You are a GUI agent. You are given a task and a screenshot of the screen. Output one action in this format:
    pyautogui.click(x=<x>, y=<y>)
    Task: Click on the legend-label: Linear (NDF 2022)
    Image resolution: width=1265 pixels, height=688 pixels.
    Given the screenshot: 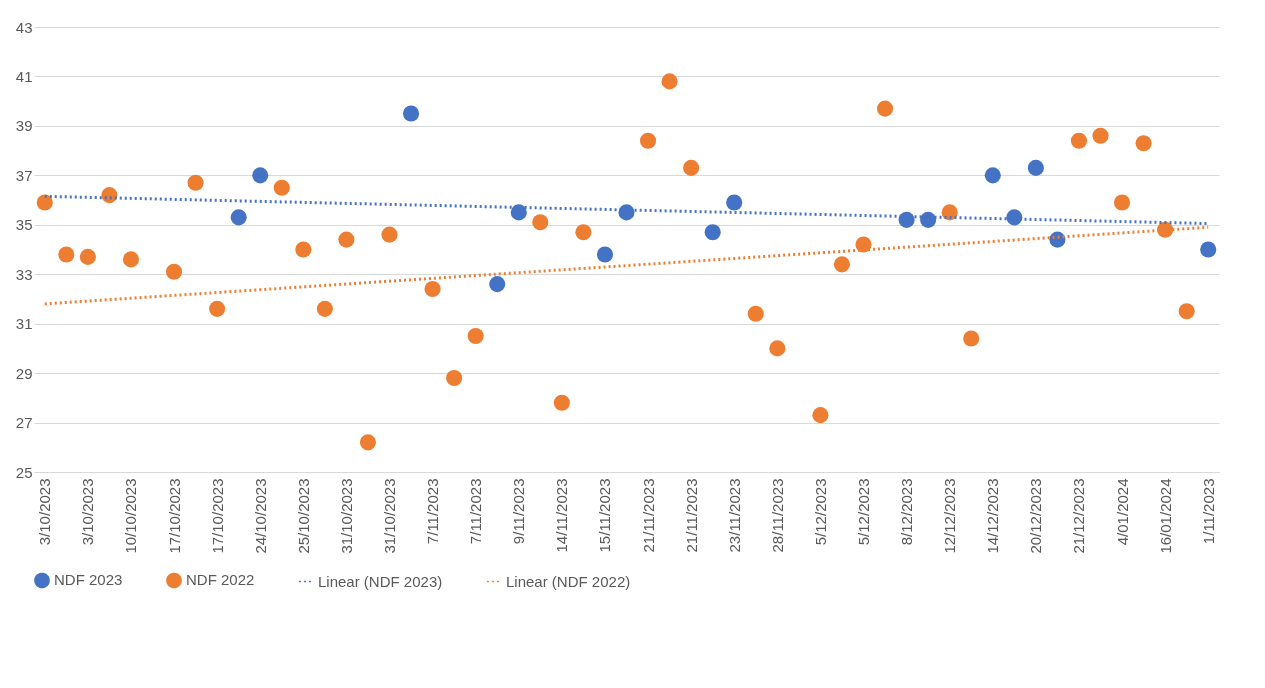 What is the action you would take?
    pyautogui.click(x=568, y=581)
    